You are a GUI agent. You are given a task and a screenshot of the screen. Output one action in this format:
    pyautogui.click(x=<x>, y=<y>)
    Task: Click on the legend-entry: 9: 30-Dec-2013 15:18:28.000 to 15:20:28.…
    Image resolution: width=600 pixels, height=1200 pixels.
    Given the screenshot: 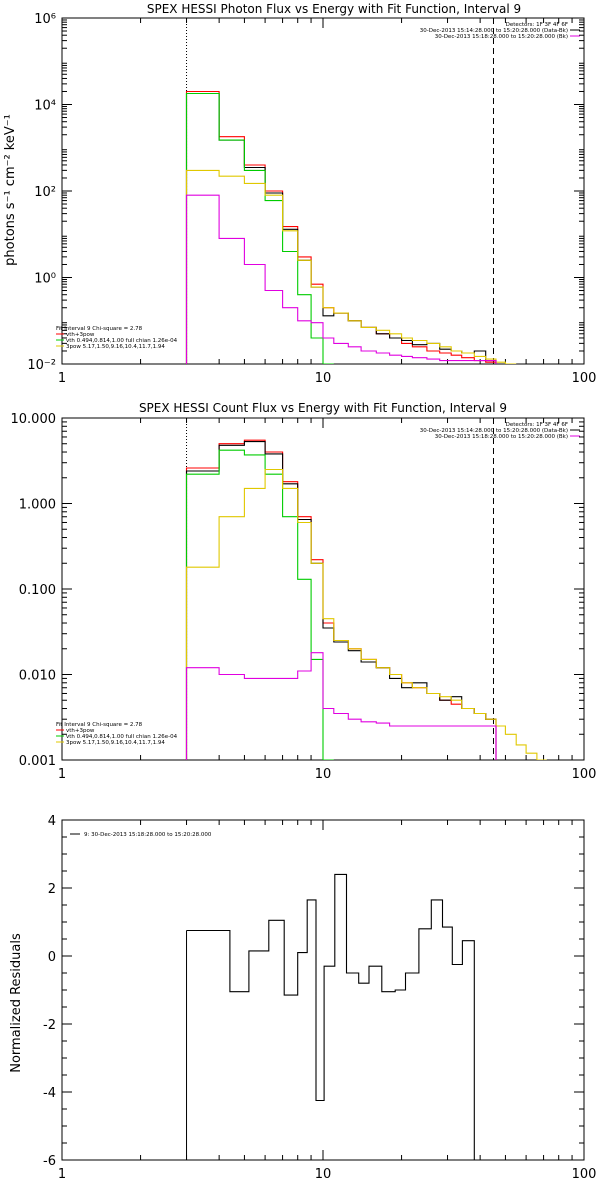 What is the action you would take?
    pyautogui.click(x=148, y=835)
    